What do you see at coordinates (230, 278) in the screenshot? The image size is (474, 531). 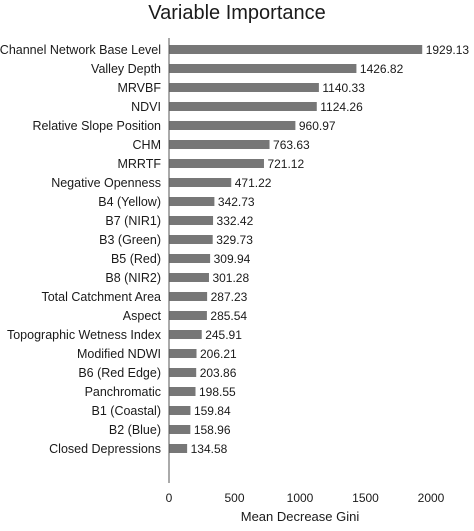 I see `value-label: 301.28` at bounding box center [230, 278].